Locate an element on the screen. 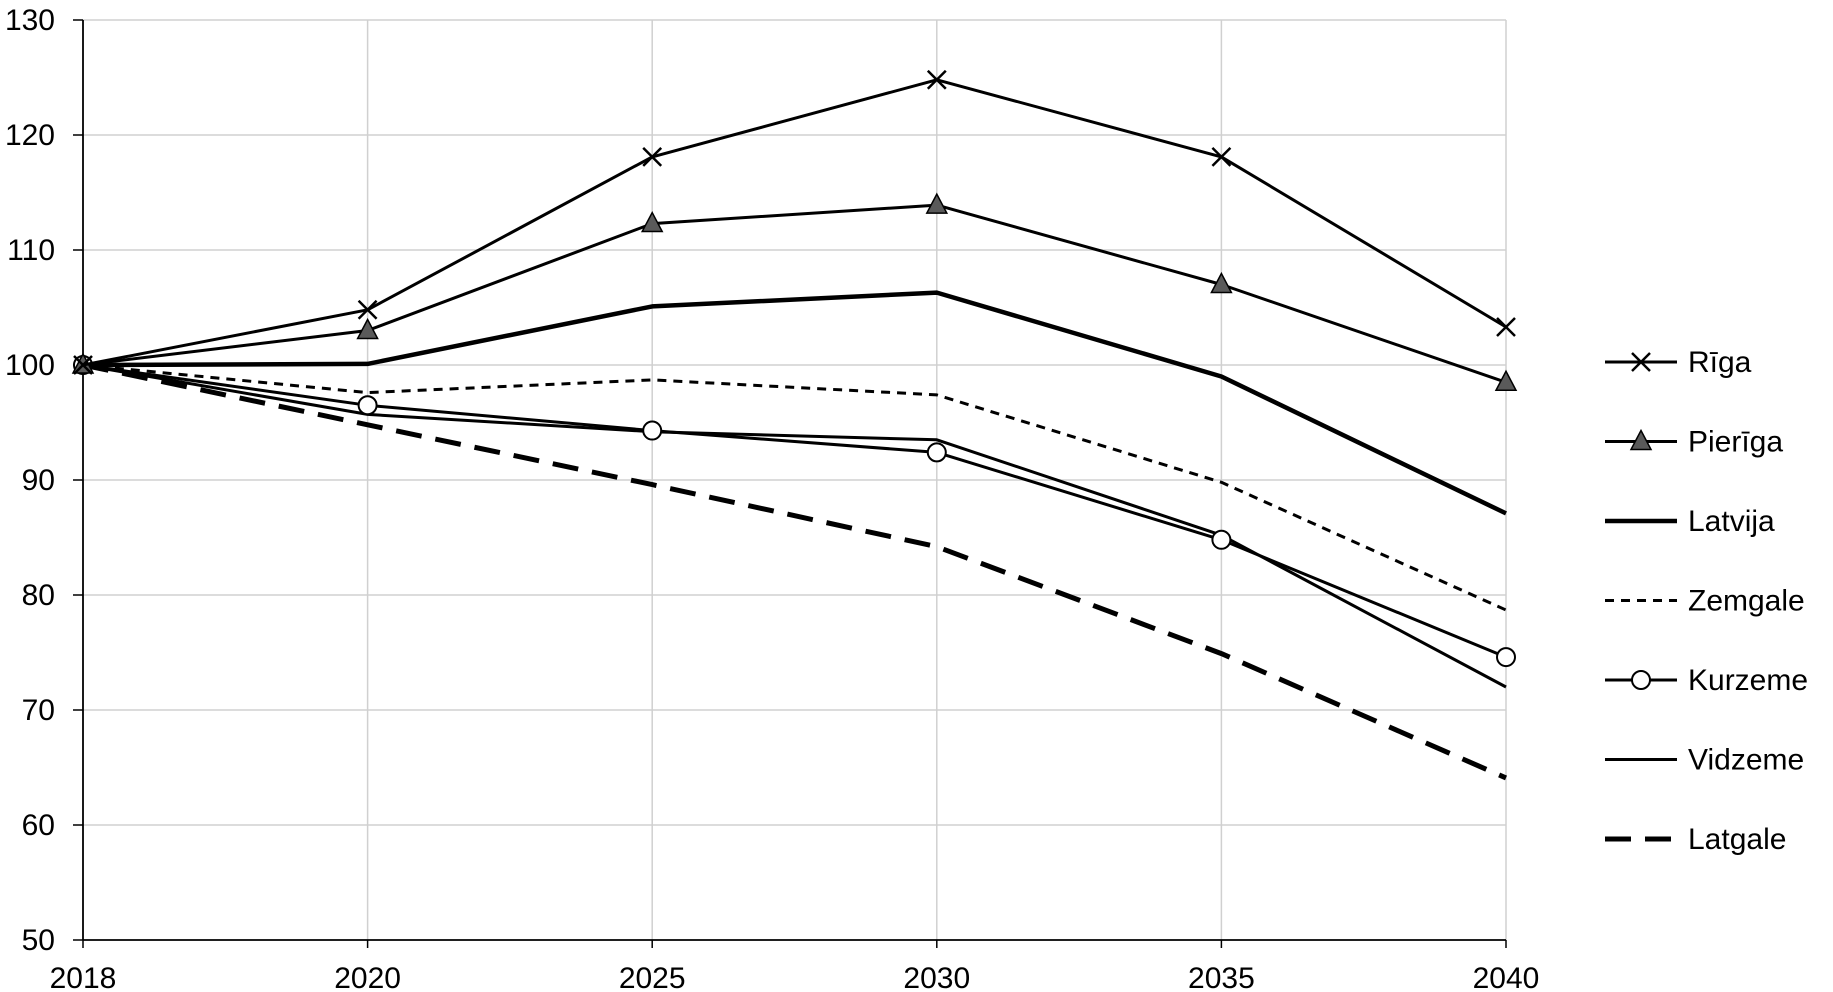 The image size is (1833, 992). x-tick-label: 2025 is located at coordinates (652, 977).